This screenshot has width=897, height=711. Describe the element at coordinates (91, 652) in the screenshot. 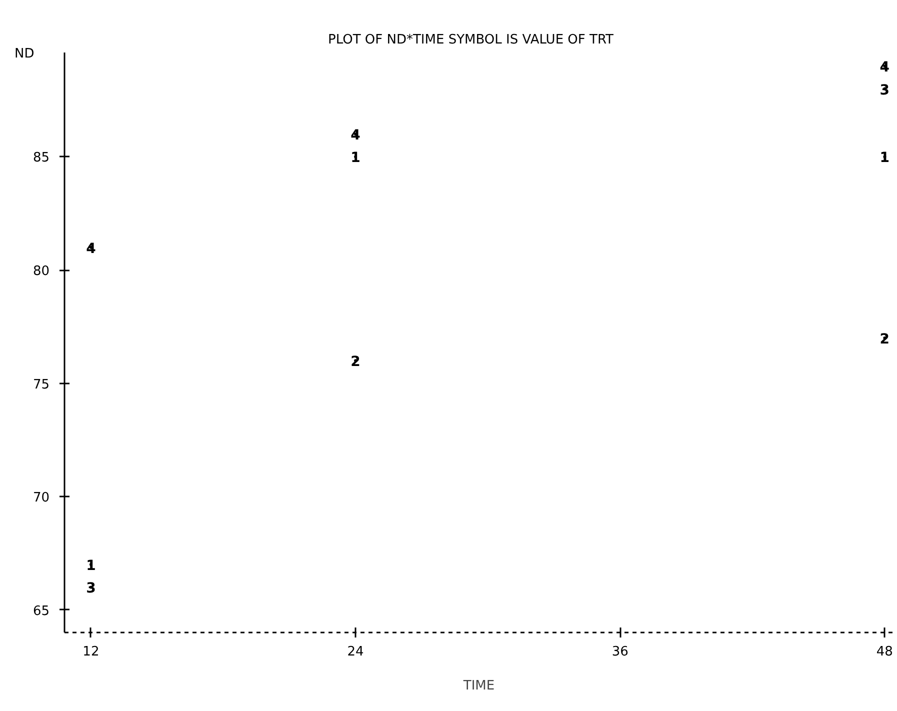

I see `x-tick-label: 12` at that location.